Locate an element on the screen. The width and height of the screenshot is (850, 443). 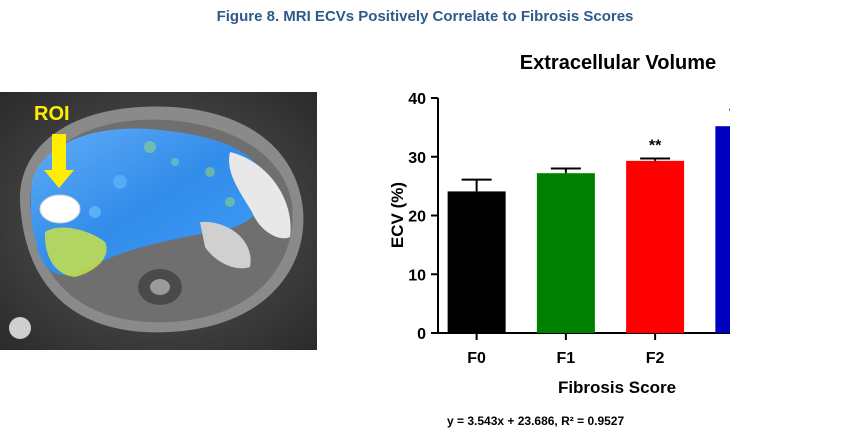
chart-title: Extracellular Volume is located at coordinates (618, 63).